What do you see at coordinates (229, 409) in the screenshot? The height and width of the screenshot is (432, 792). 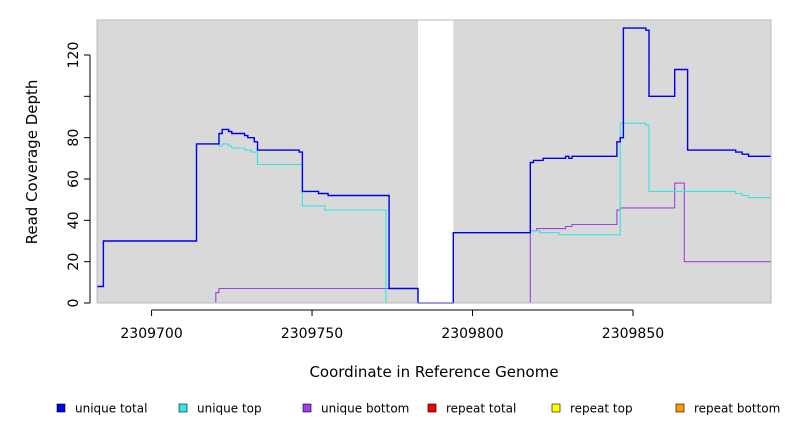 I see `legend-unique-top-label: unique top` at bounding box center [229, 409].